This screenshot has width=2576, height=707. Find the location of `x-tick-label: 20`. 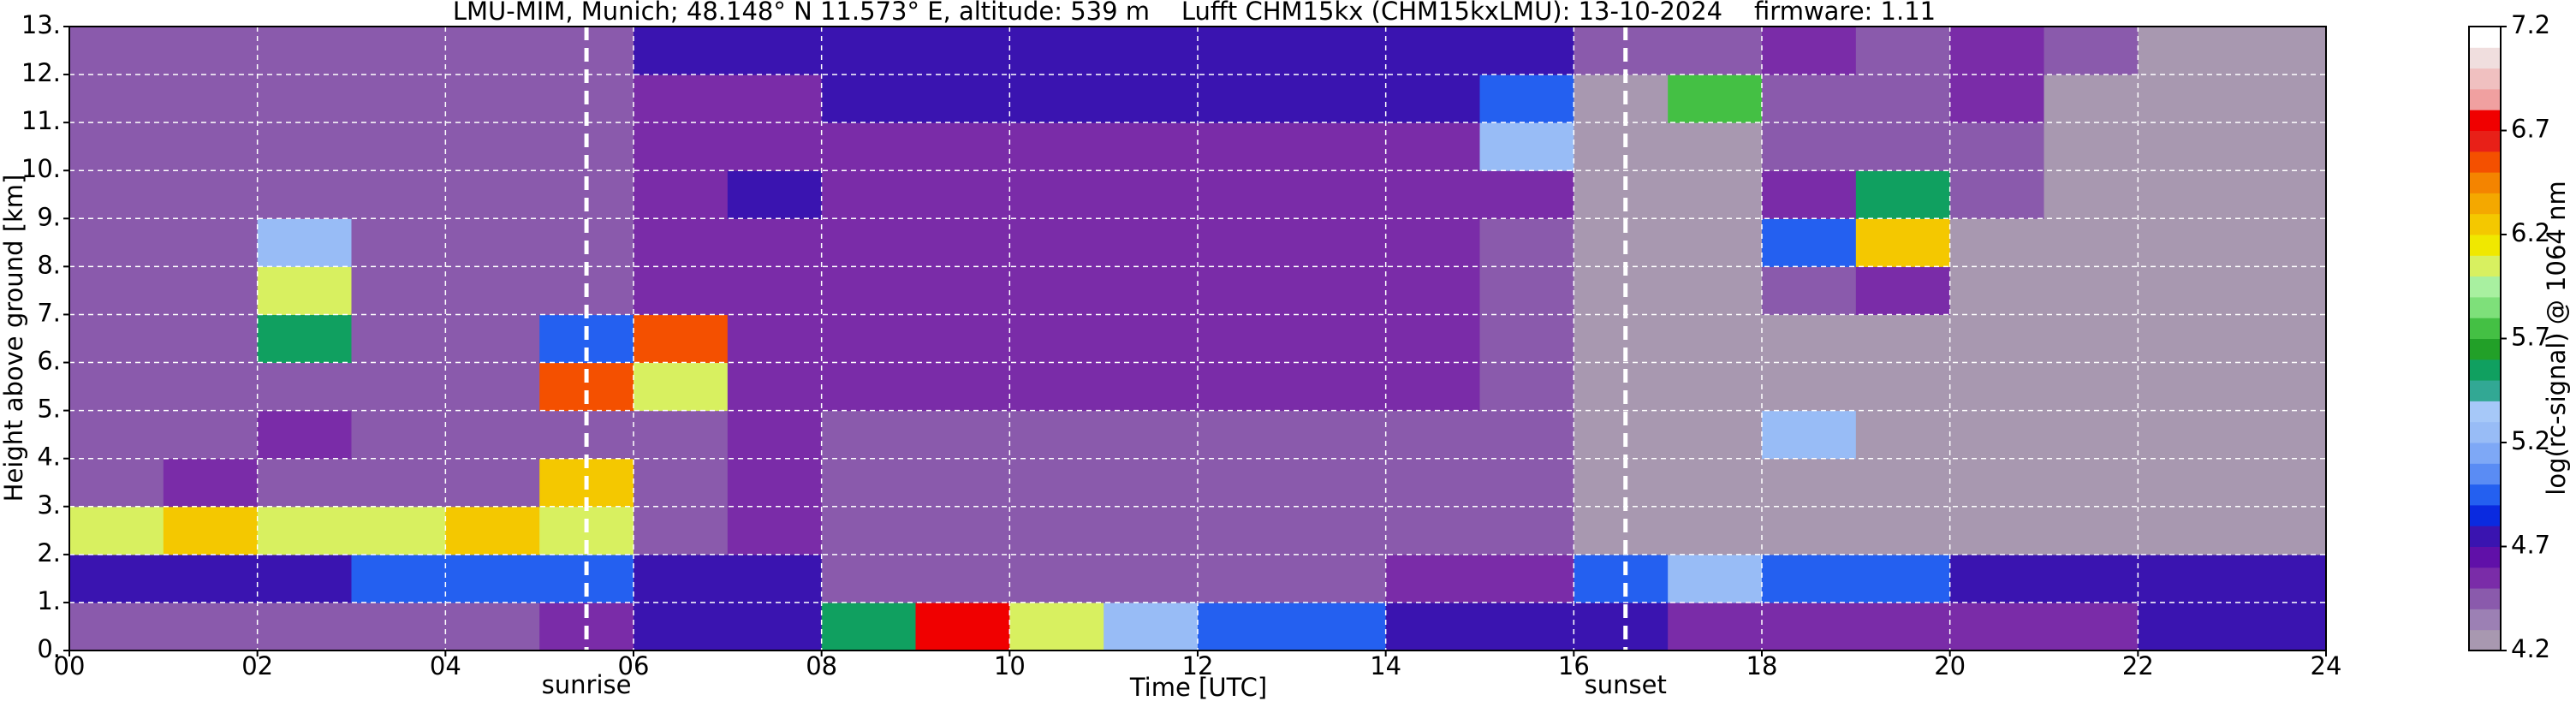

x-tick-label: 20 is located at coordinates (1950, 665).